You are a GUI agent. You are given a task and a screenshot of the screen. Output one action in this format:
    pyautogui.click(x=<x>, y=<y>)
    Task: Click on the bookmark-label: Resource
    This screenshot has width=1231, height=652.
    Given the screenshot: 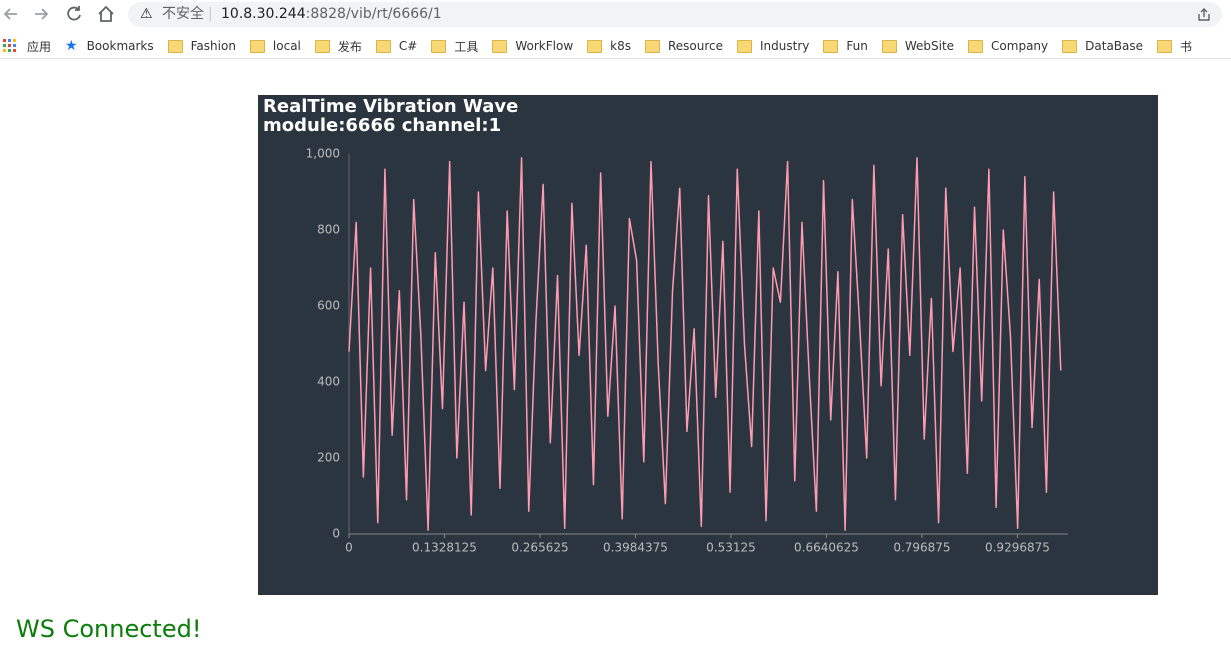 What is the action you would take?
    pyautogui.click(x=695, y=46)
    